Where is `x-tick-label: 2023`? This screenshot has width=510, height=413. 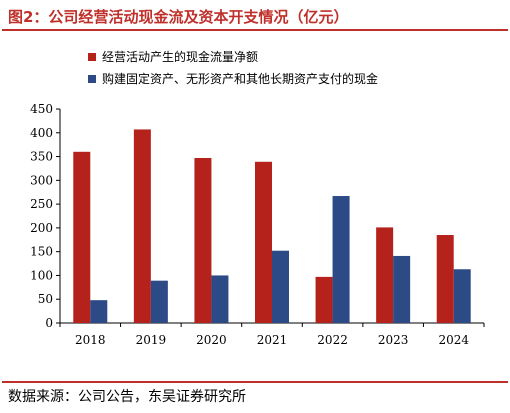
x-tick-label: 2023 is located at coordinates (393, 340).